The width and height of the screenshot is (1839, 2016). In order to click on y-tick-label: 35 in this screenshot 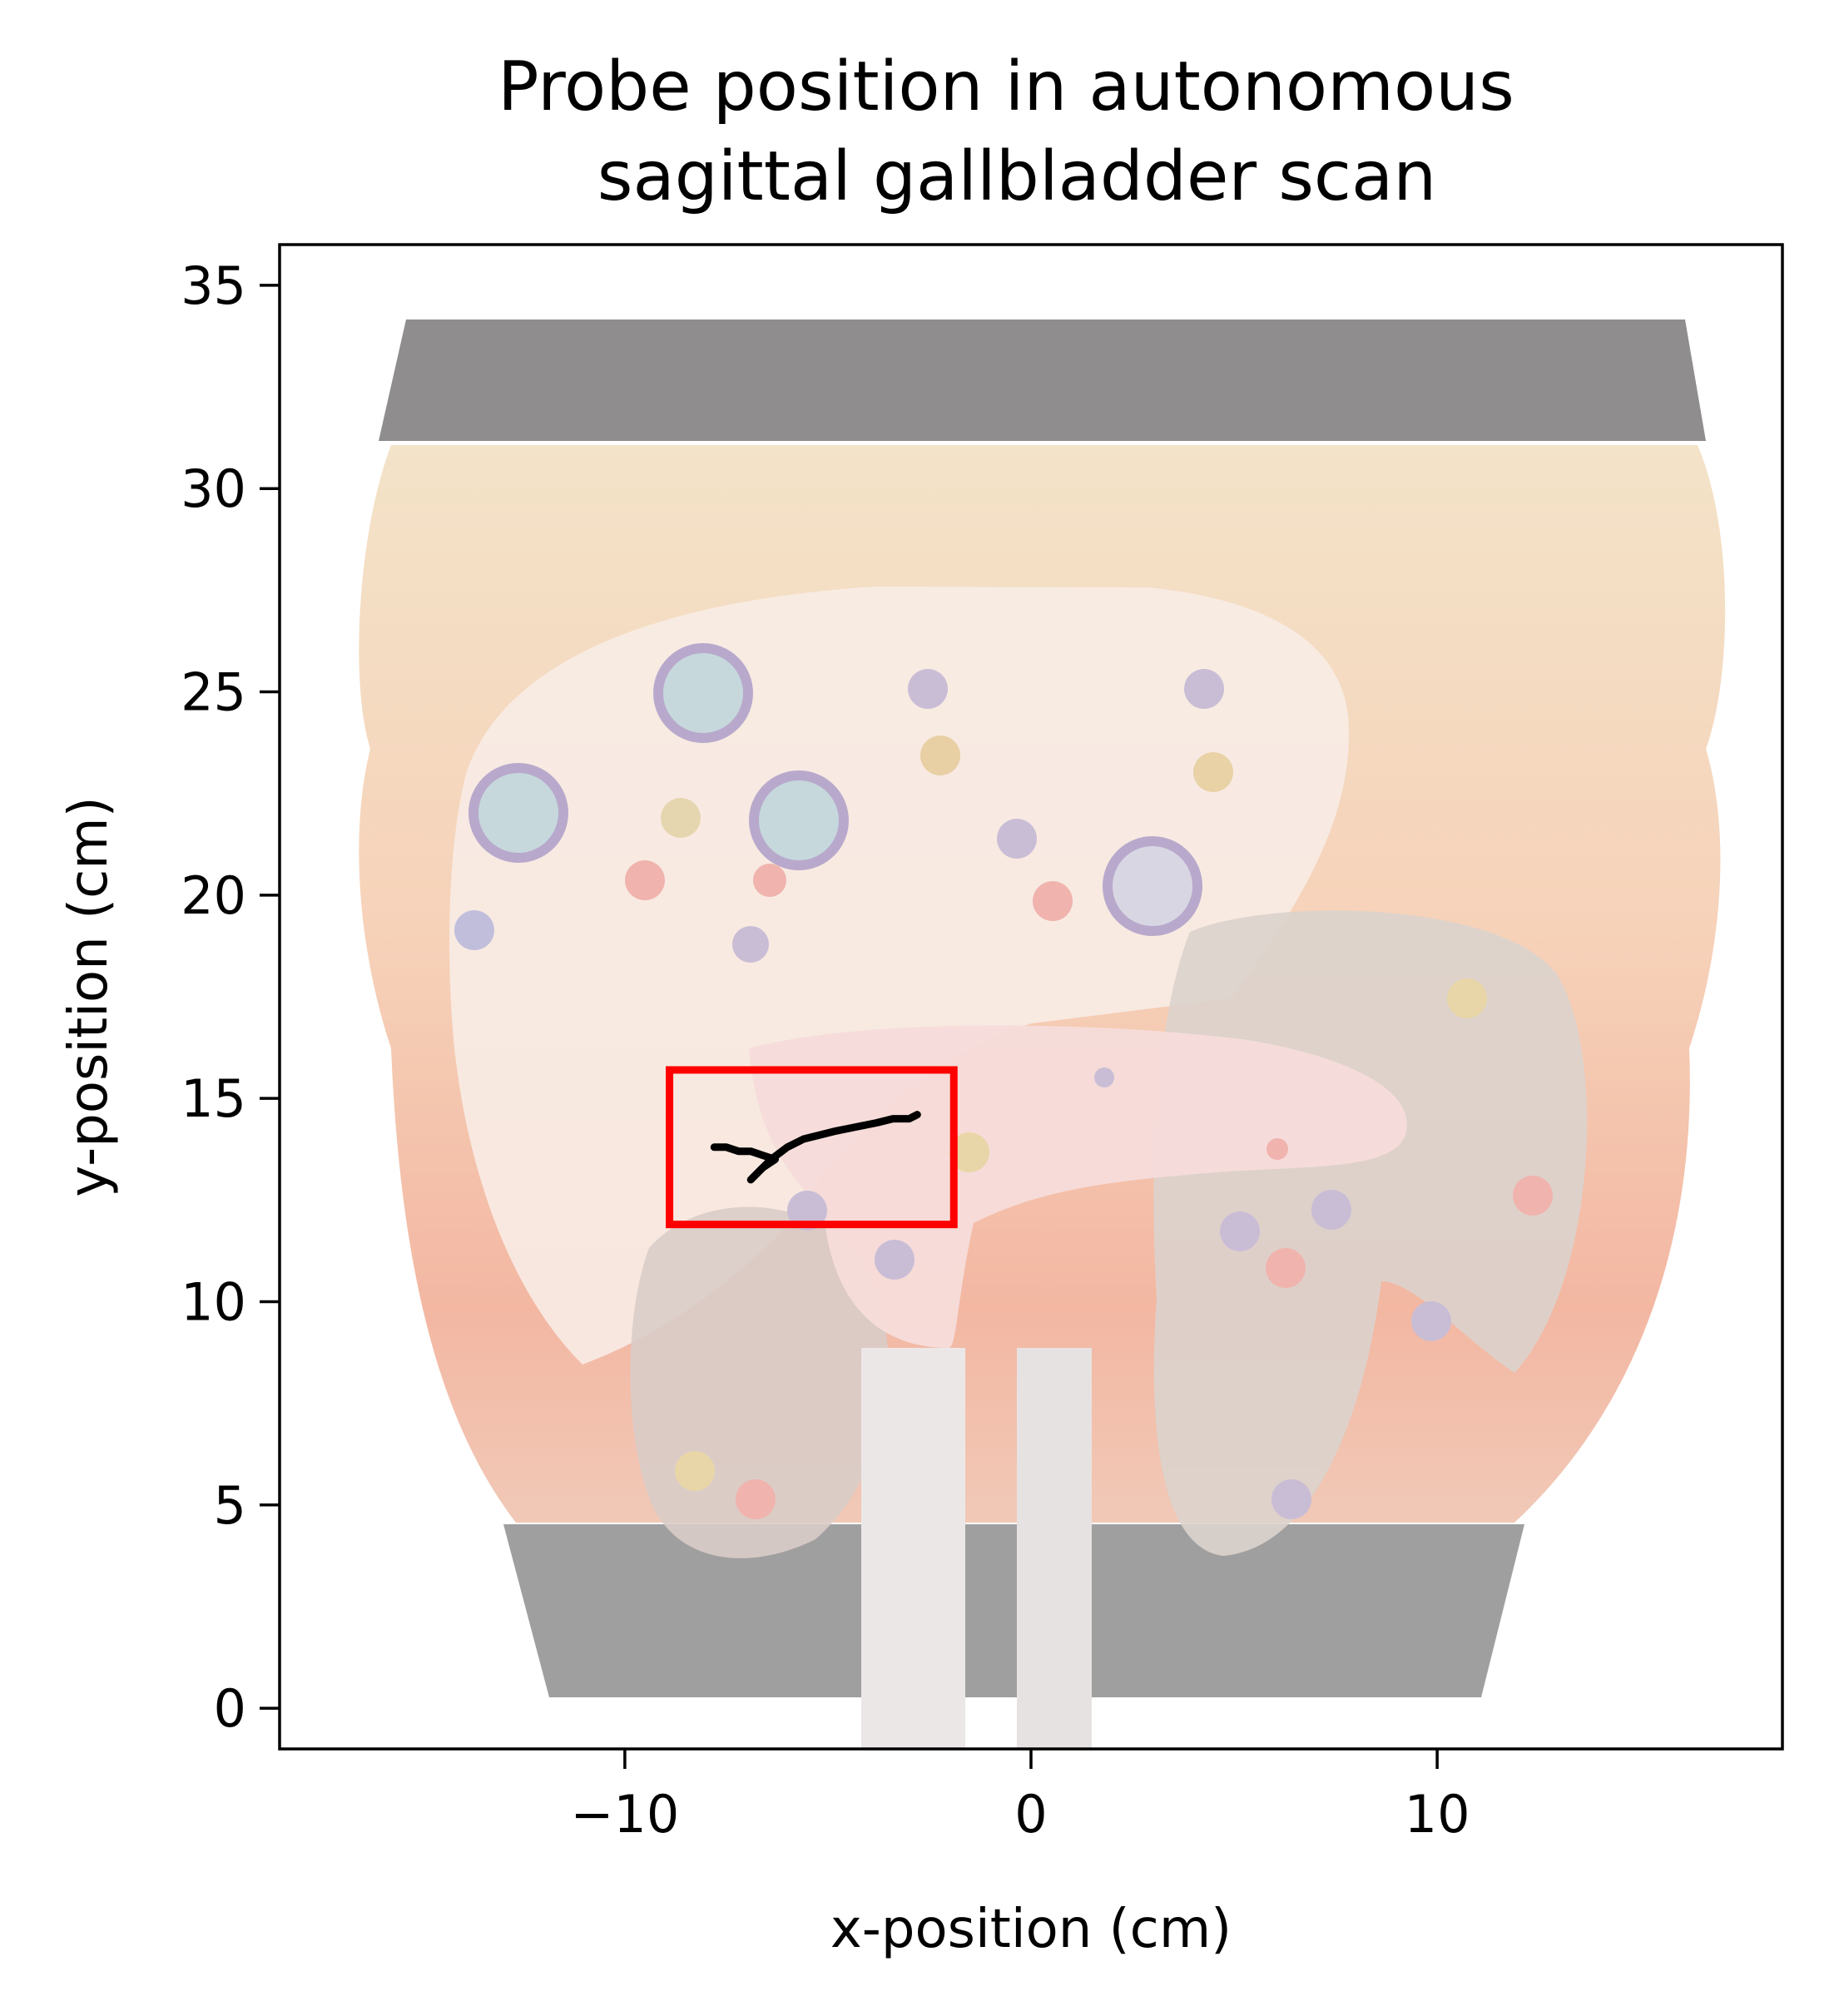, I will do `click(213, 285)`.